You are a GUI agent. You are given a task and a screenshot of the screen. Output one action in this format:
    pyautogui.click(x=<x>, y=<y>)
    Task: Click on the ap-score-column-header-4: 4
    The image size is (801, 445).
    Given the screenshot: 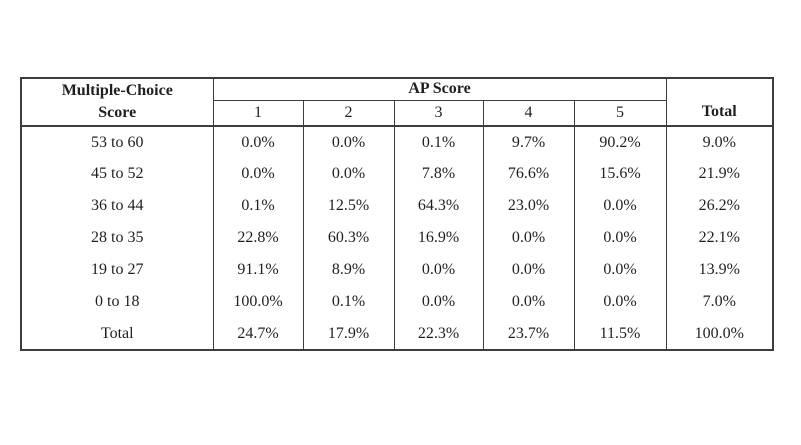 What is the action you would take?
    pyautogui.click(x=528, y=113)
    